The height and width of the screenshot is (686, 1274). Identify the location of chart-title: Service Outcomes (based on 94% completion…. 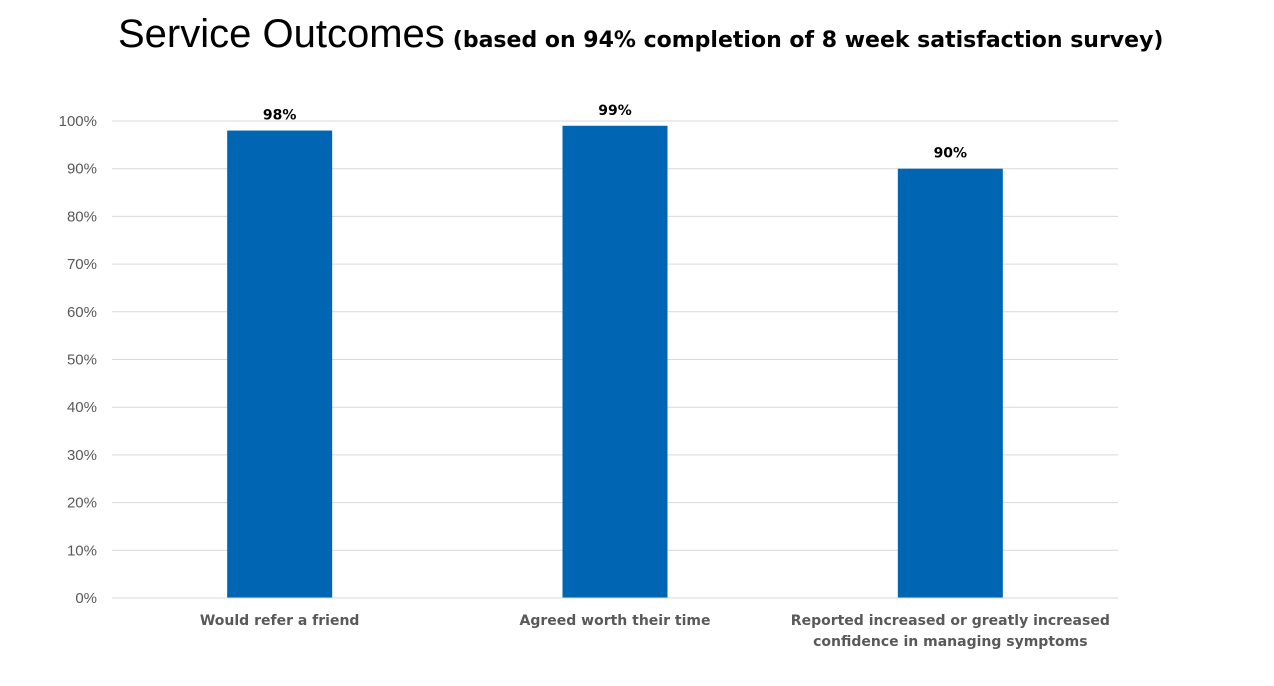
(640, 34).